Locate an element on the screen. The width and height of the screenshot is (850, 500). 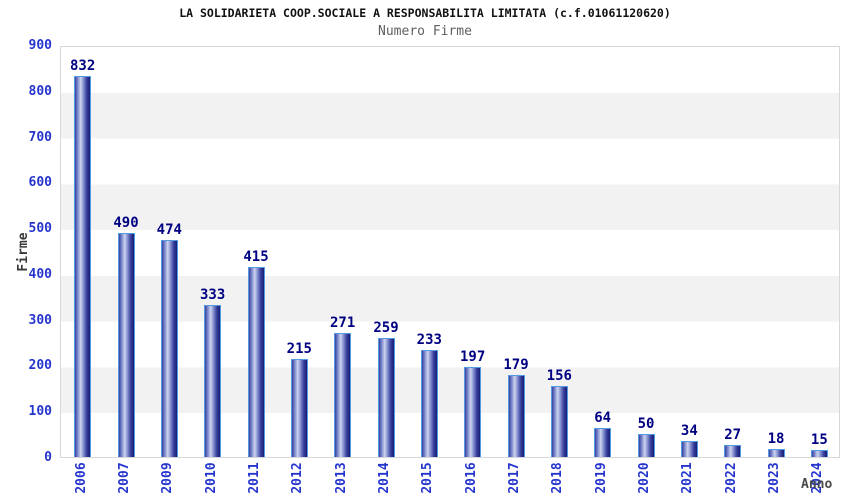
y-axis-title: Firme is located at coordinates (23, 252).